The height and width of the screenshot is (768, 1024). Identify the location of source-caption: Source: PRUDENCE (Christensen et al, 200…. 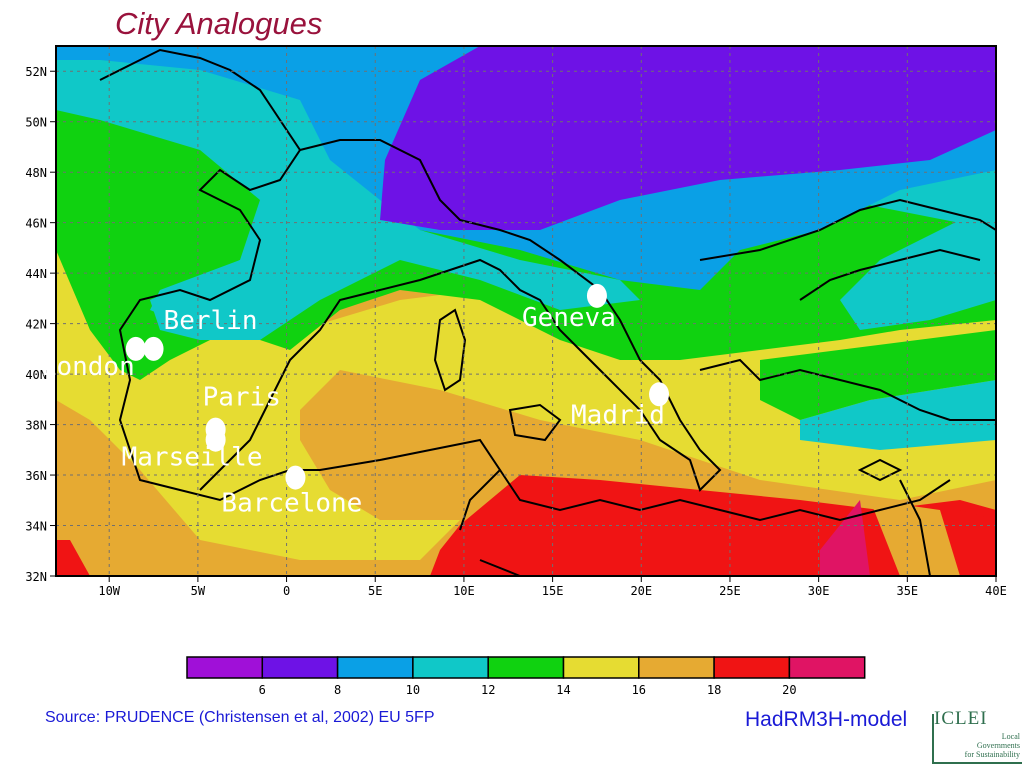
(240, 717).